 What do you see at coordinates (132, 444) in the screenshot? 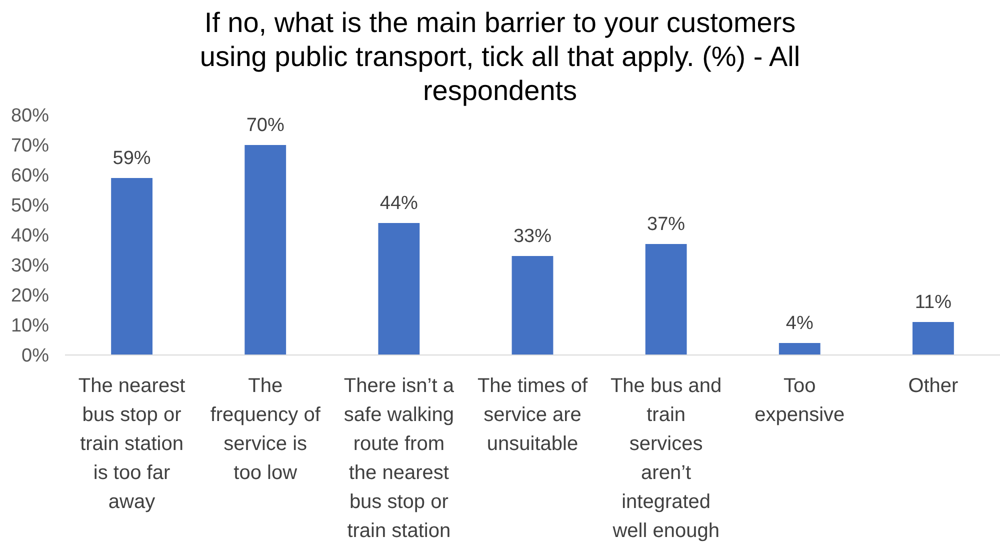
I see `x-tick-label: The nearest bus stop or train station is too far away` at bounding box center [132, 444].